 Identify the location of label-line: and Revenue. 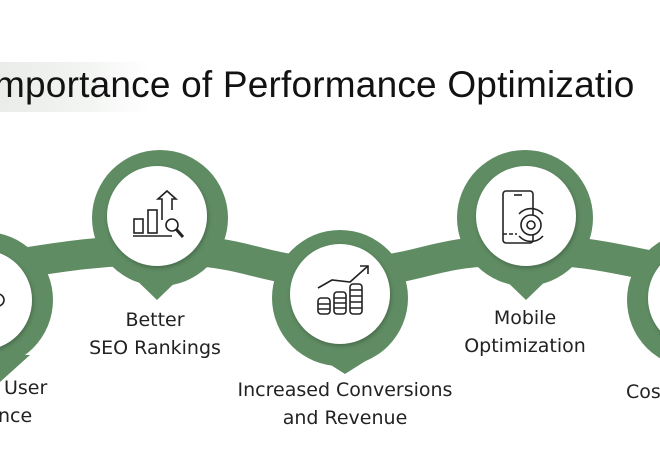
(345, 418).